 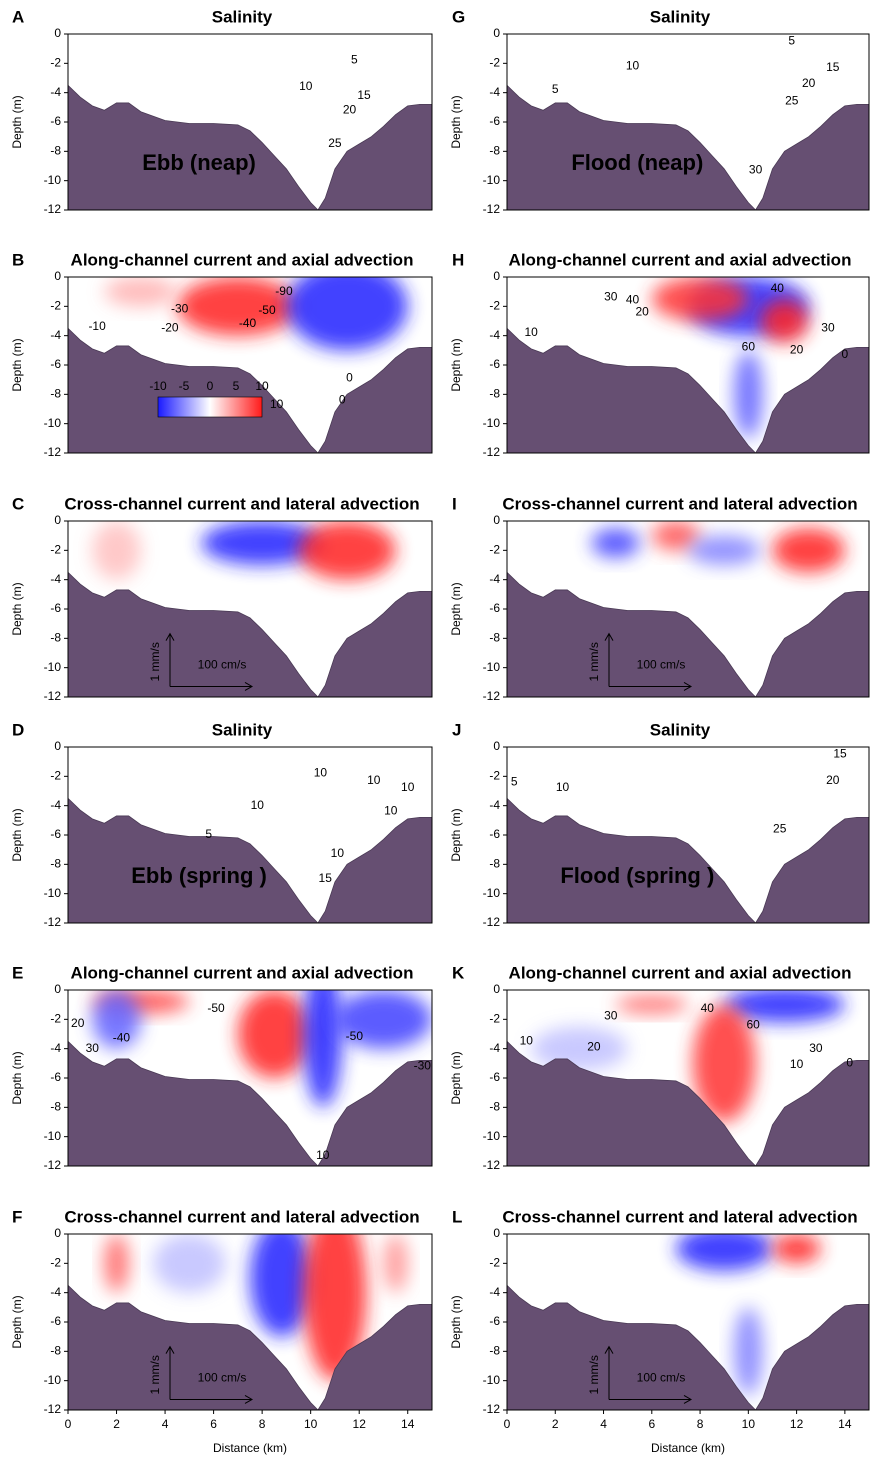 I want to click on x-tick-label: 12, so click(x=797, y=1424).